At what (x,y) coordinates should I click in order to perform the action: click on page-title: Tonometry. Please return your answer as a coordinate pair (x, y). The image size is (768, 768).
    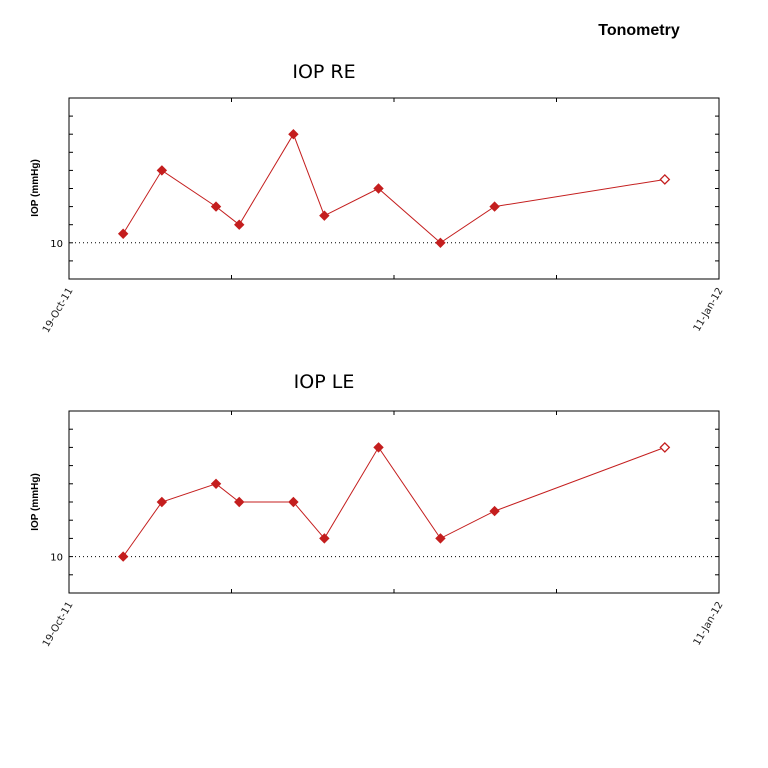
    Looking at the image, I should click on (639, 30).